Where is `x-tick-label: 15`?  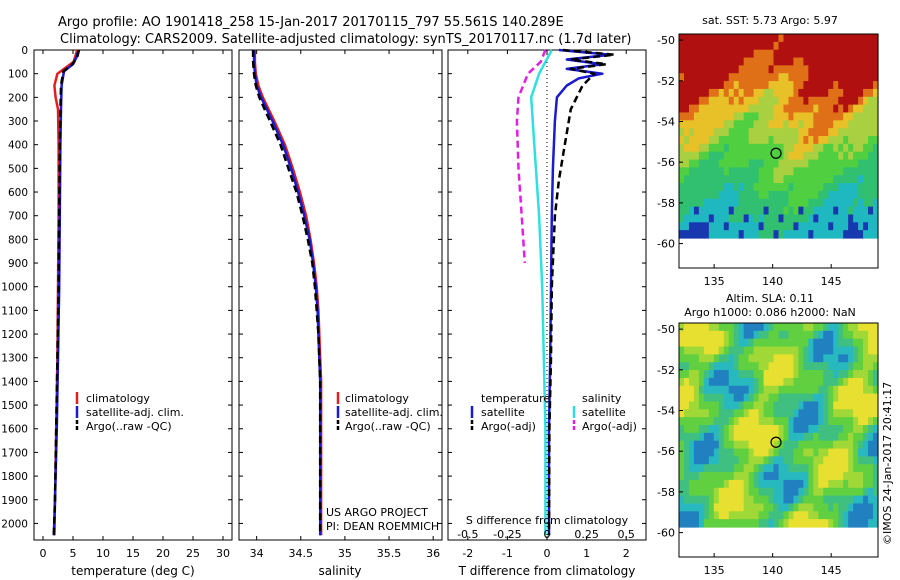
x-tick-label: 15 is located at coordinates (133, 553).